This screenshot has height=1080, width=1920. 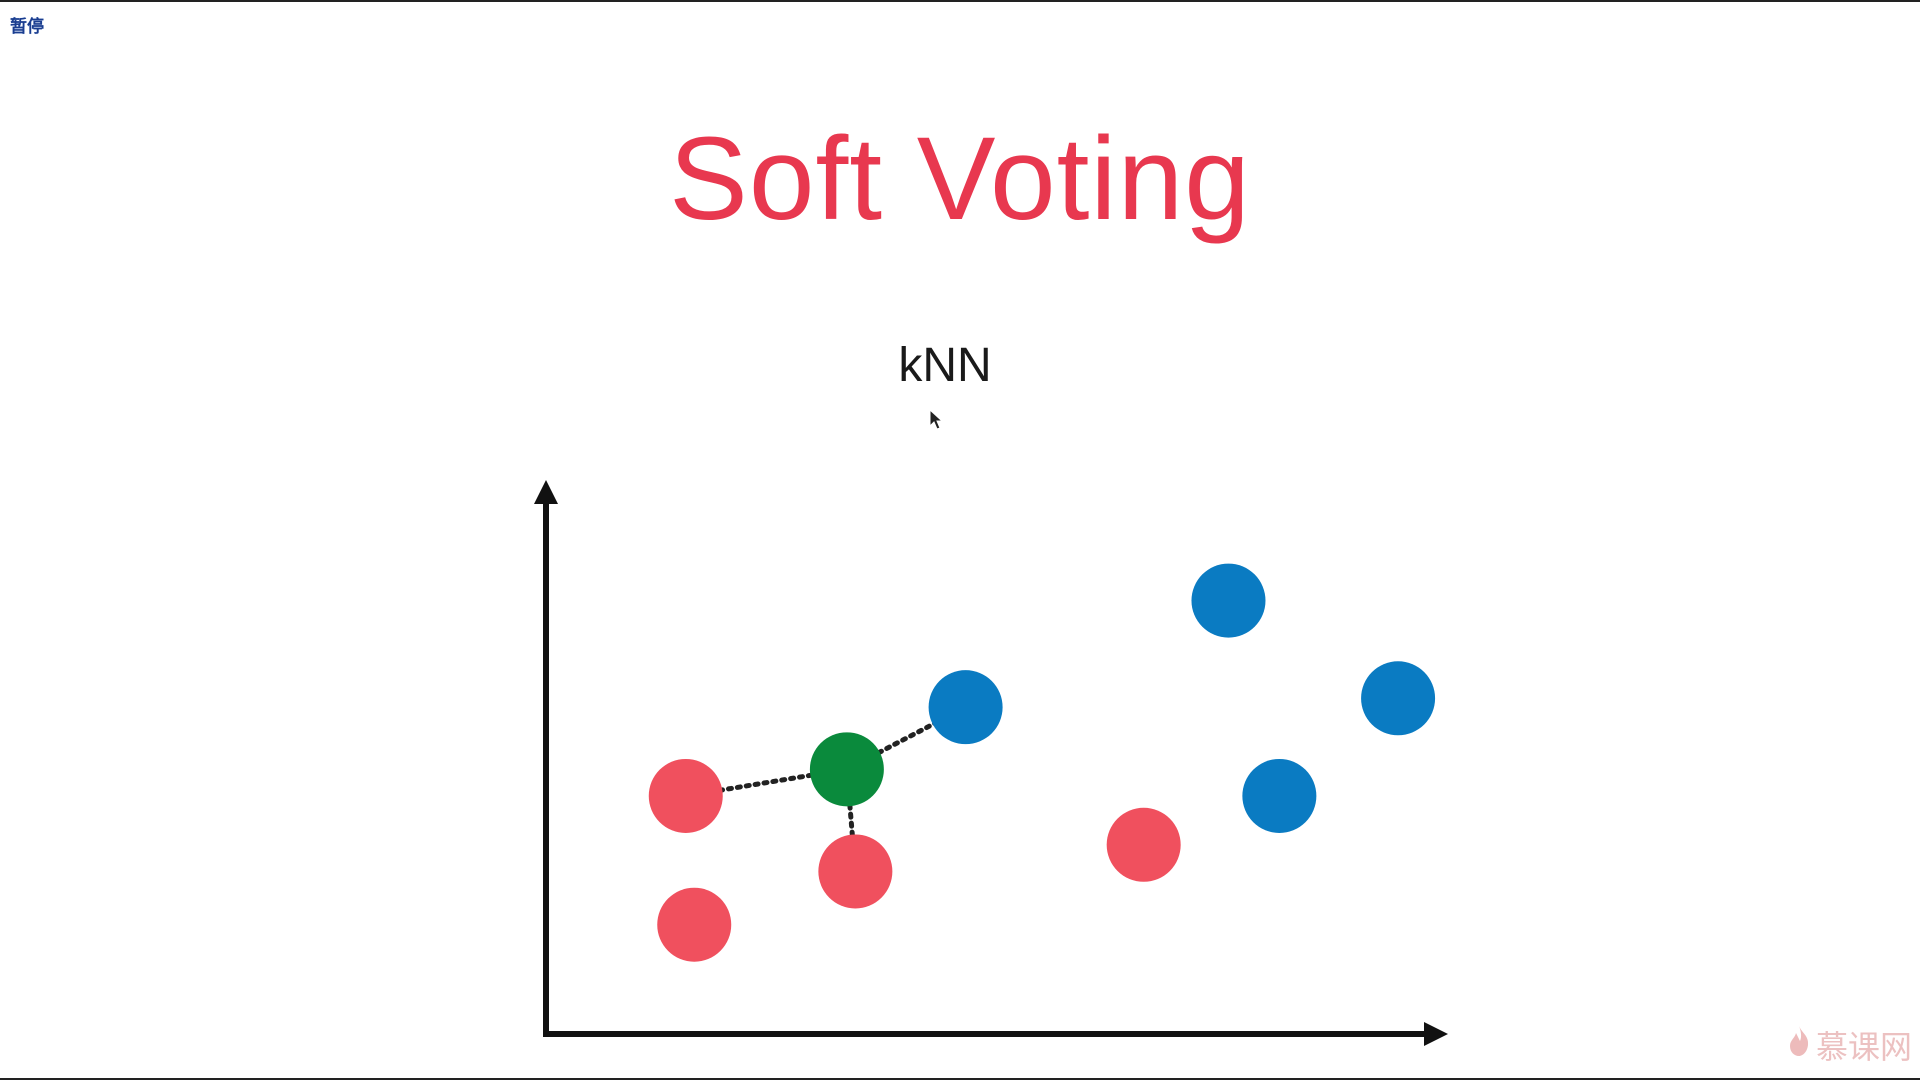 What do you see at coordinates (1799, 1045) in the screenshot?
I see `flame-icon` at bounding box center [1799, 1045].